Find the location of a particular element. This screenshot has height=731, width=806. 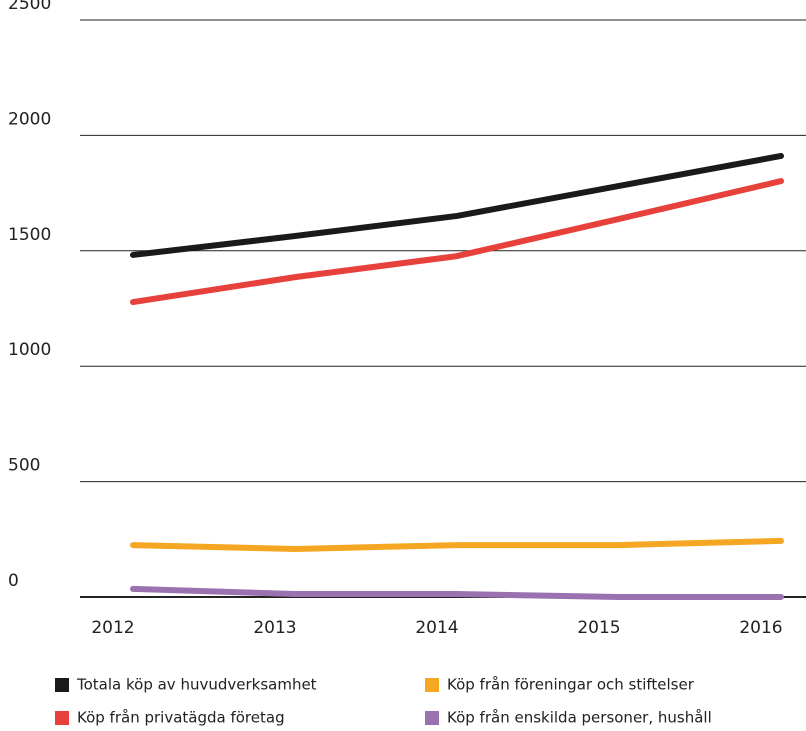

legend-label: Totala köp av huvudverksamhet is located at coordinates (196, 685).